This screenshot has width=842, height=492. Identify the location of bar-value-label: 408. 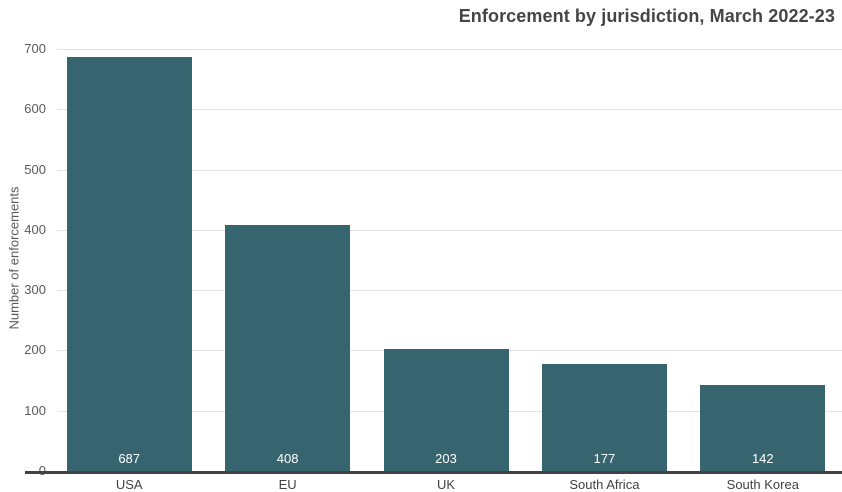
(287, 458).